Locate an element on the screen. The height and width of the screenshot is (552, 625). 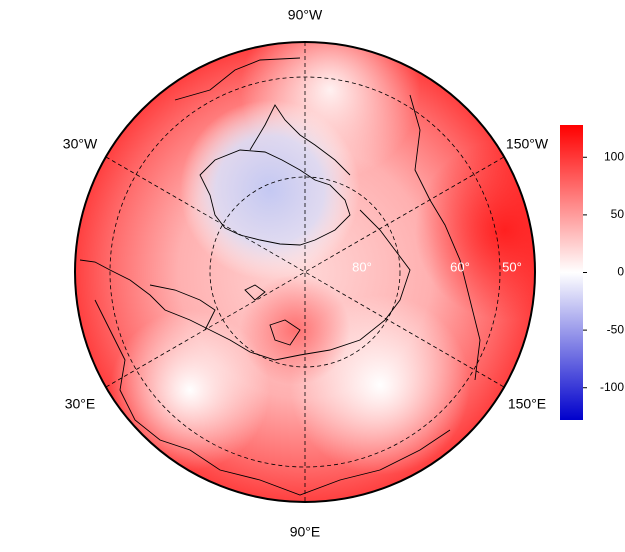
latitude-labels: 80° 60° 50° is located at coordinates (437, 266).